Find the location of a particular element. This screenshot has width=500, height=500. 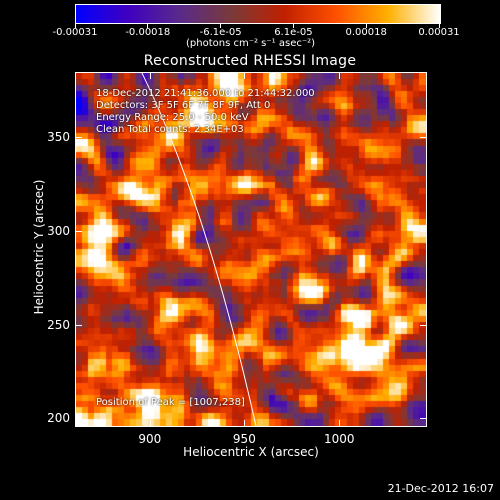

info-energy-range: Energy Range: 25.0 - 50.0 keV is located at coordinates (172, 117).